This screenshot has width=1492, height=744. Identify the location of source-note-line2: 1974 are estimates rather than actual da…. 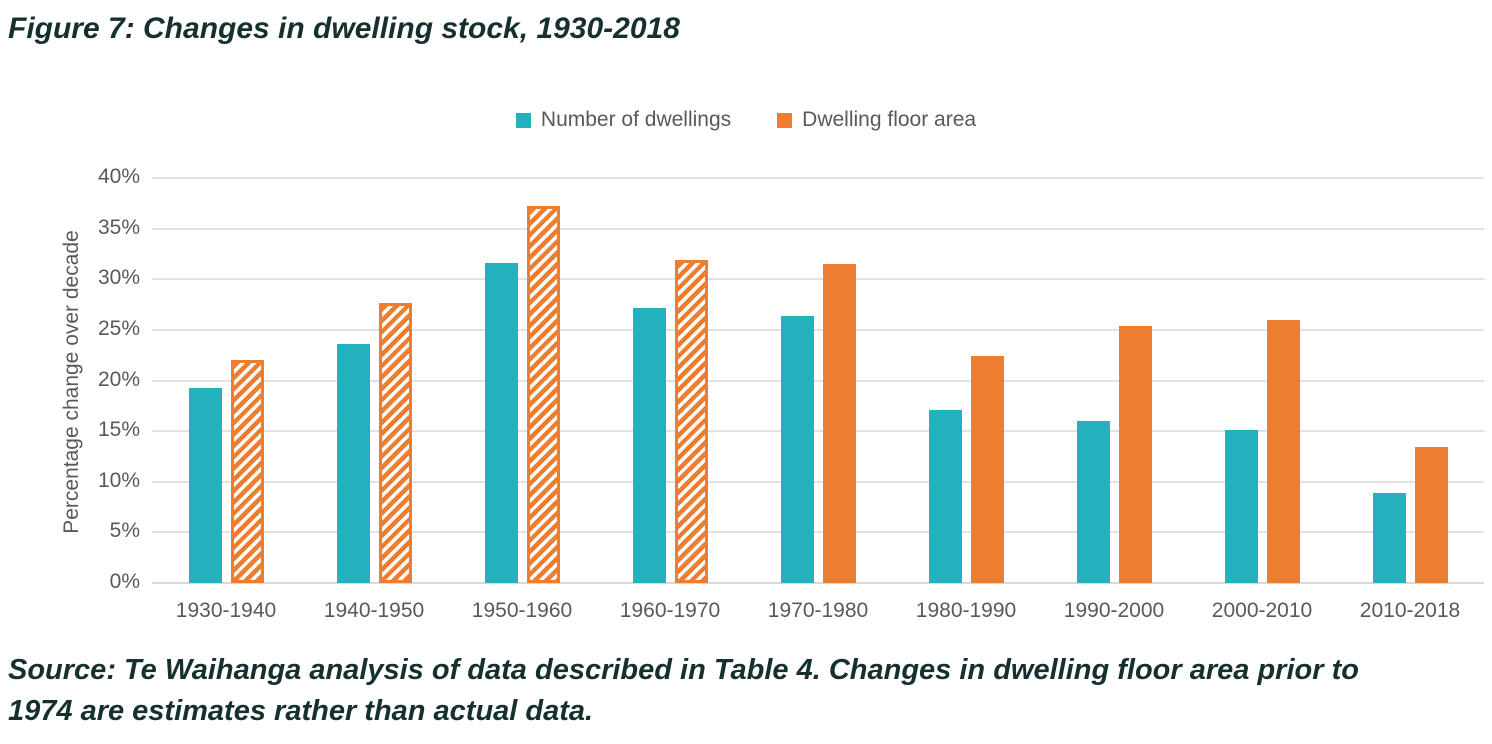
(301, 711).